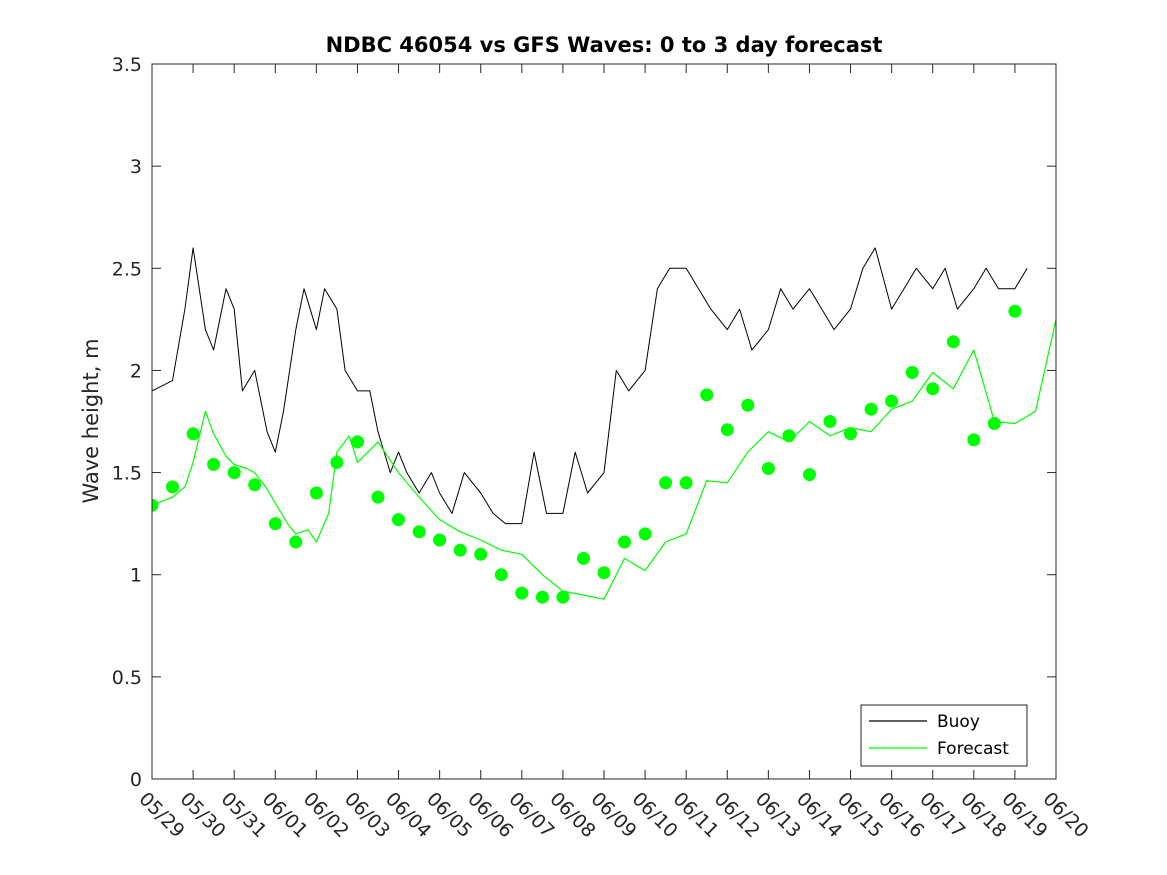  What do you see at coordinates (127, 474) in the screenshot?
I see `y-tick-label: 1.5` at bounding box center [127, 474].